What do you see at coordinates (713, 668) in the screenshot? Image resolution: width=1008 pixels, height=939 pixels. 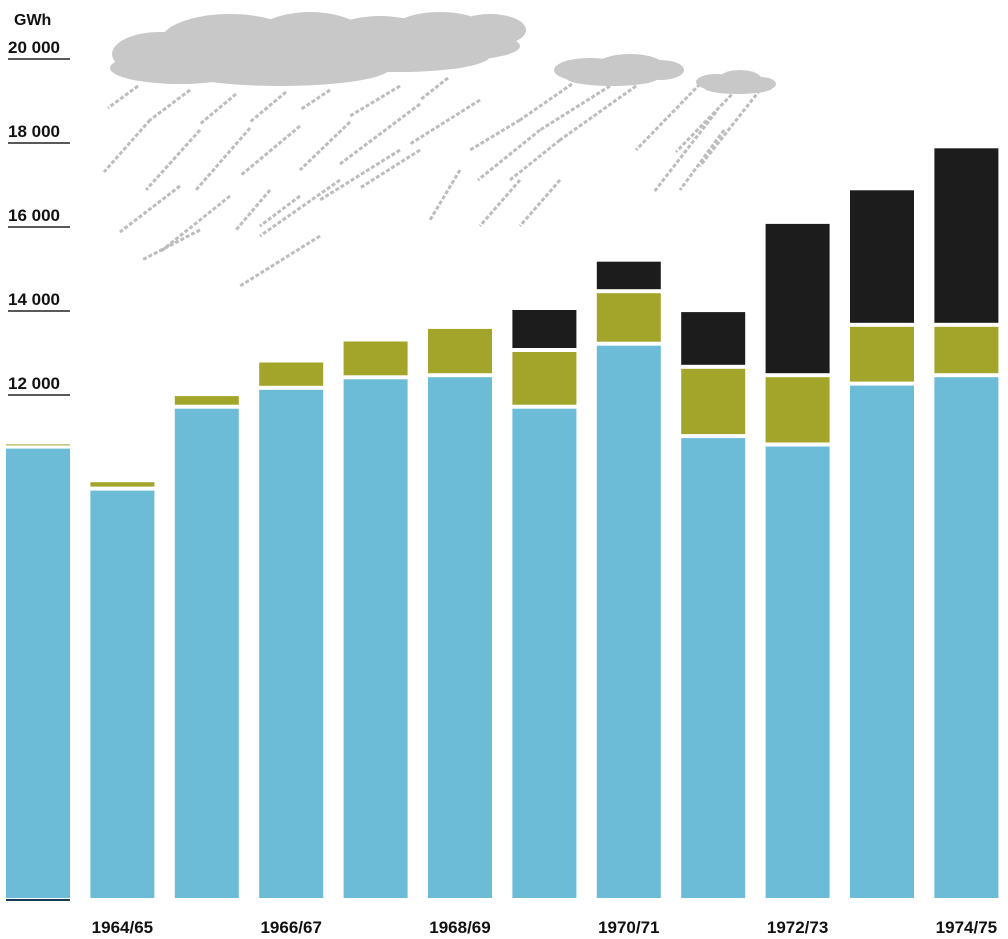 I see `bar-segment-1971-72-s1` at bounding box center [713, 668].